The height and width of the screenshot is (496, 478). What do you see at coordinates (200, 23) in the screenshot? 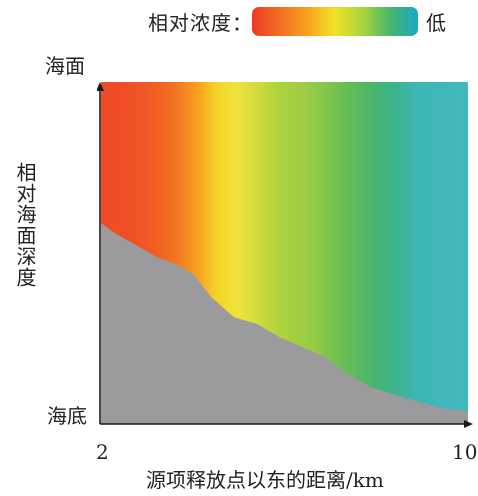
I see `legend-title-text: 相对浓度：` at bounding box center [200, 23].